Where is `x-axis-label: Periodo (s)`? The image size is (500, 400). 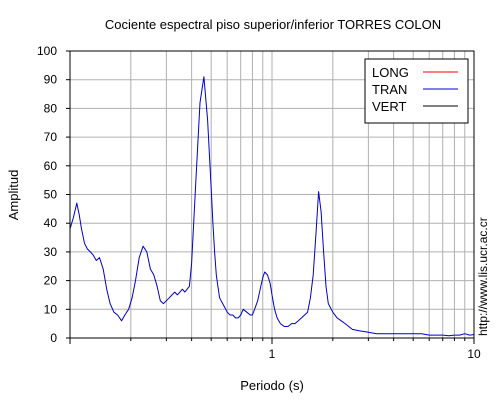 x-axis-label: Periodo (s) is located at coordinates (272, 385).